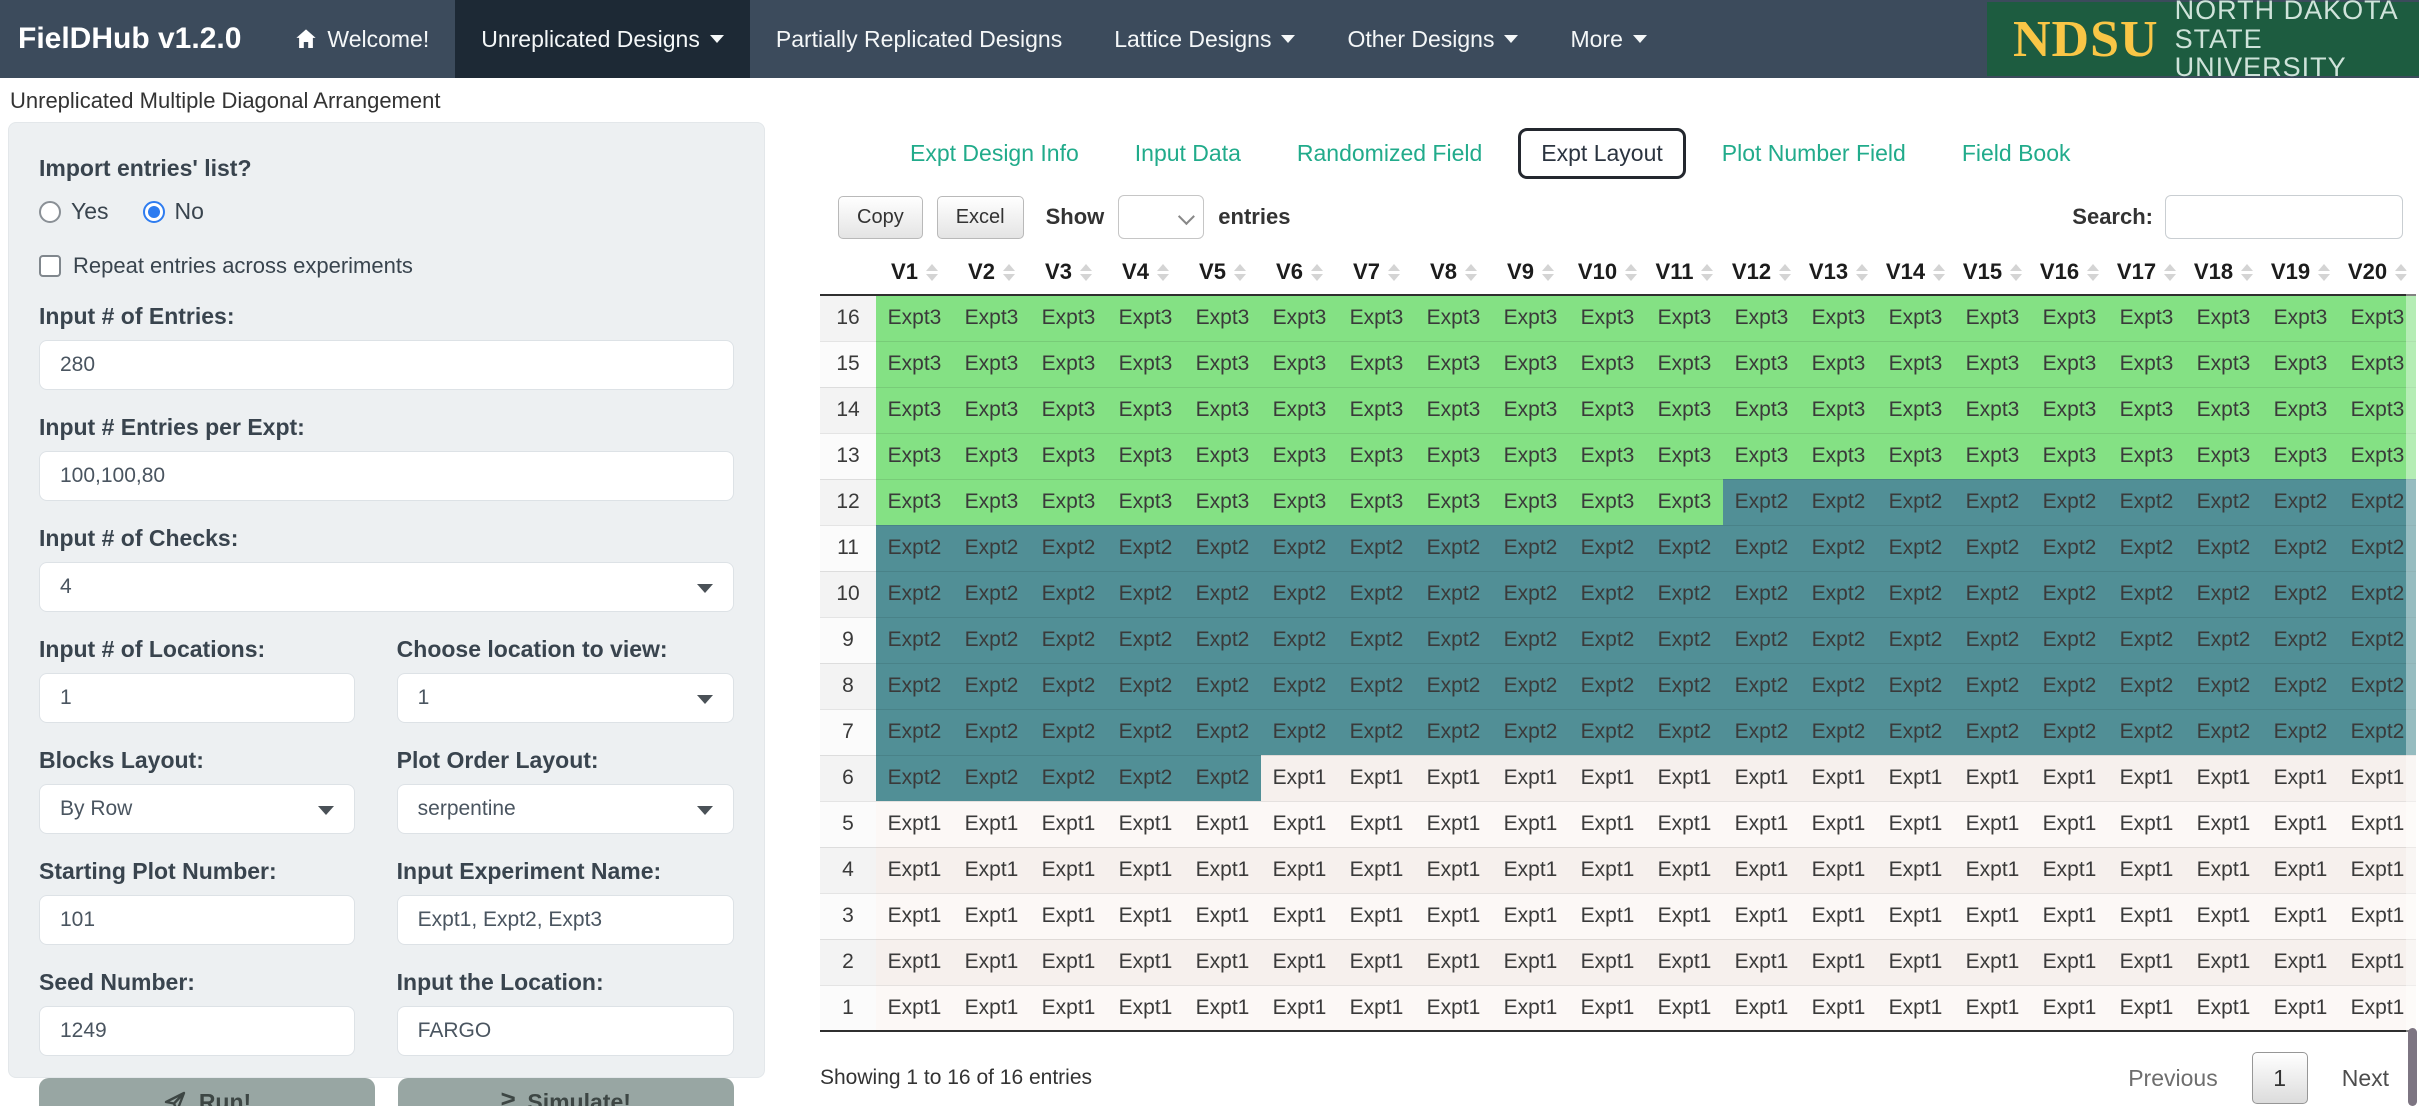  What do you see at coordinates (1432, 39) in the screenshot?
I see `nav-item-other-designs: Other Designs` at bounding box center [1432, 39].